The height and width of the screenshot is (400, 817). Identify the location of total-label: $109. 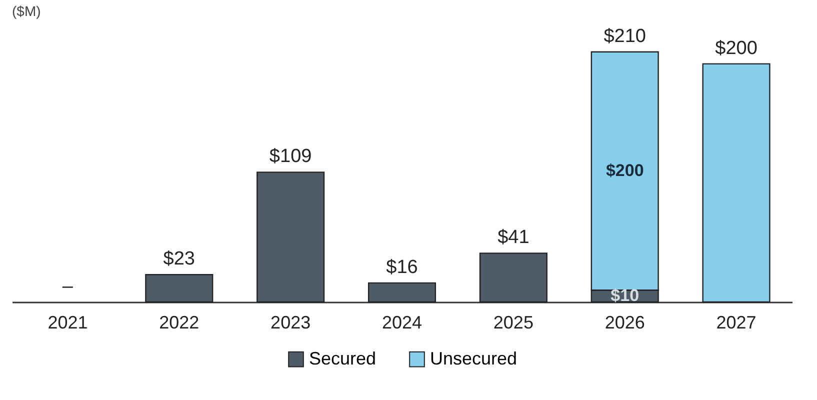
(290, 157).